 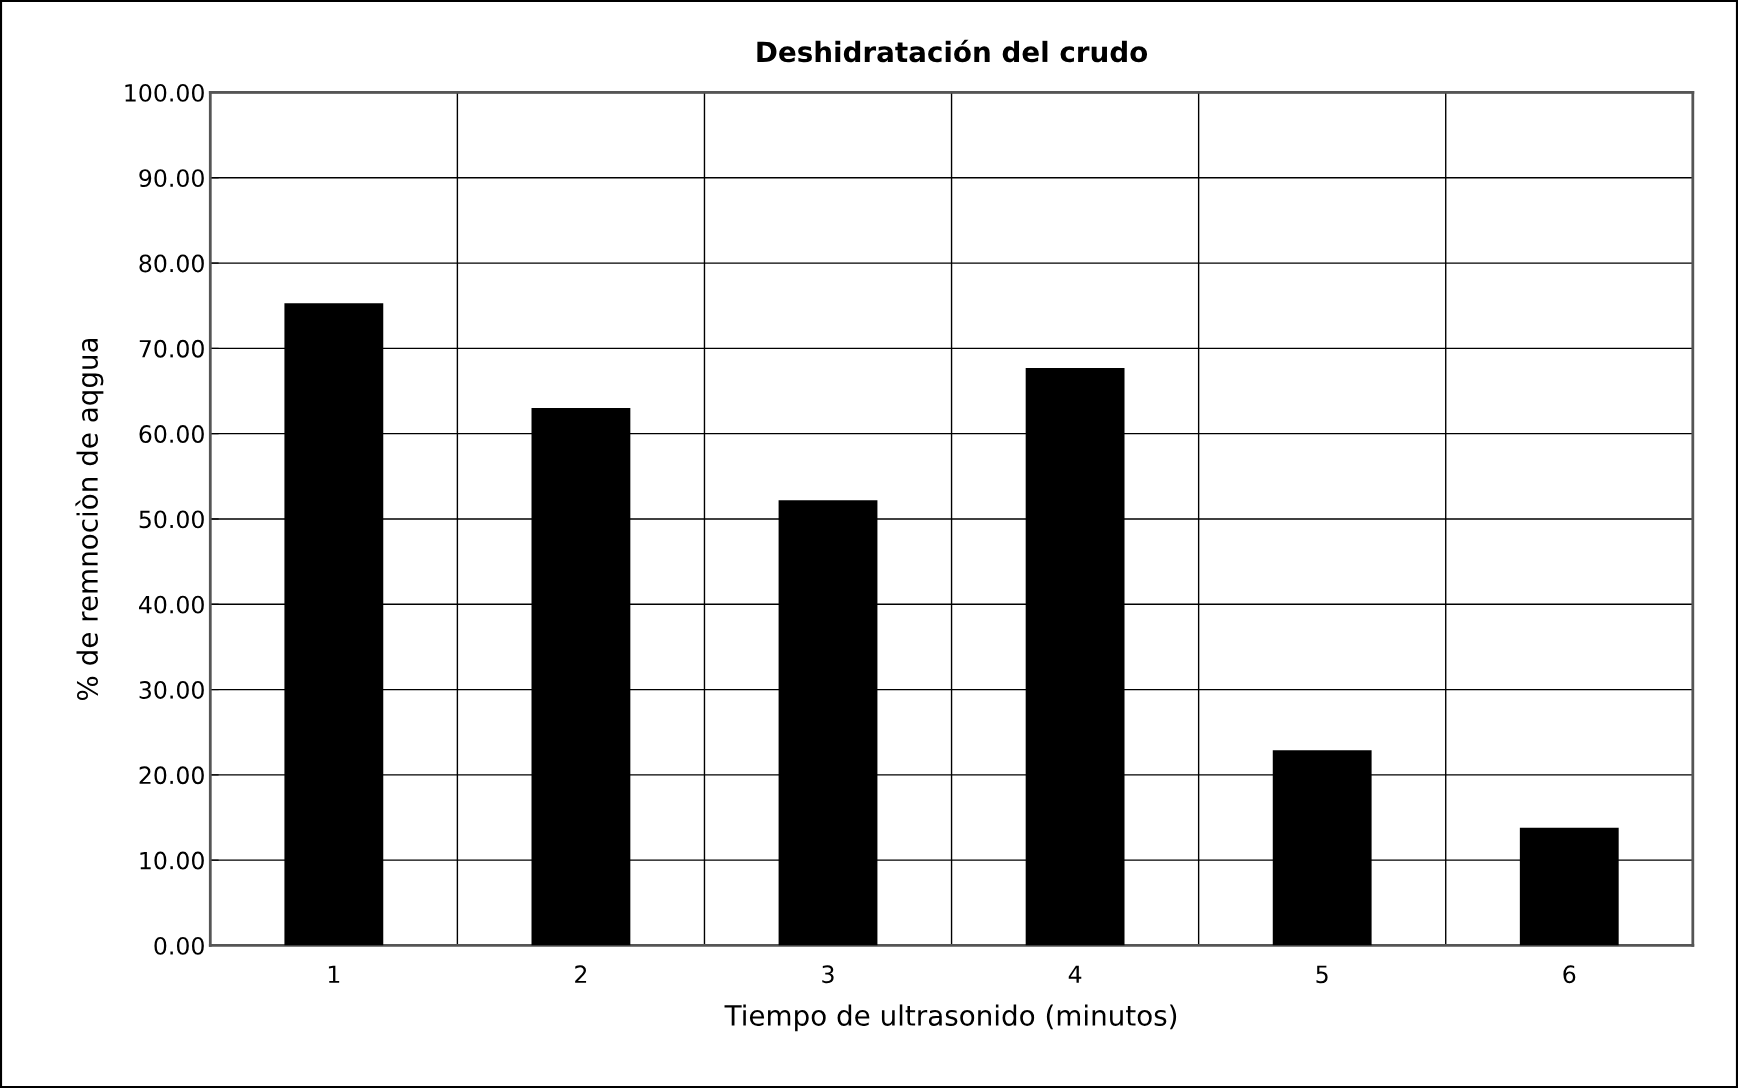 I want to click on chart-title: Deshidratación del crudo, so click(x=952, y=51).